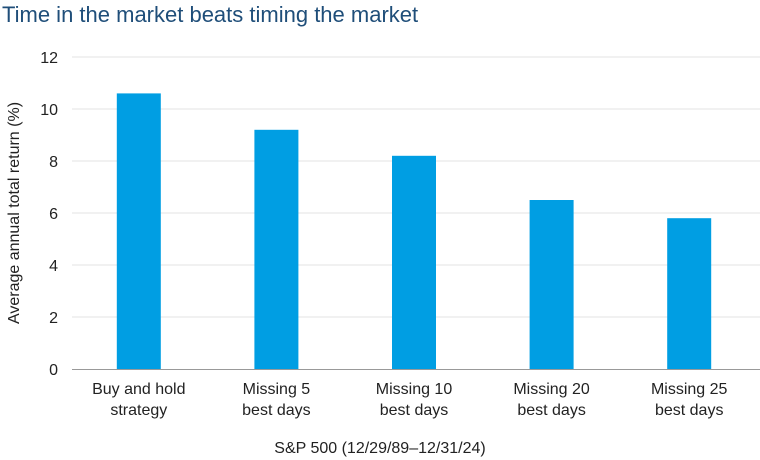 This screenshot has height=460, width=760. I want to click on y-tick-label: 6, so click(53, 214).